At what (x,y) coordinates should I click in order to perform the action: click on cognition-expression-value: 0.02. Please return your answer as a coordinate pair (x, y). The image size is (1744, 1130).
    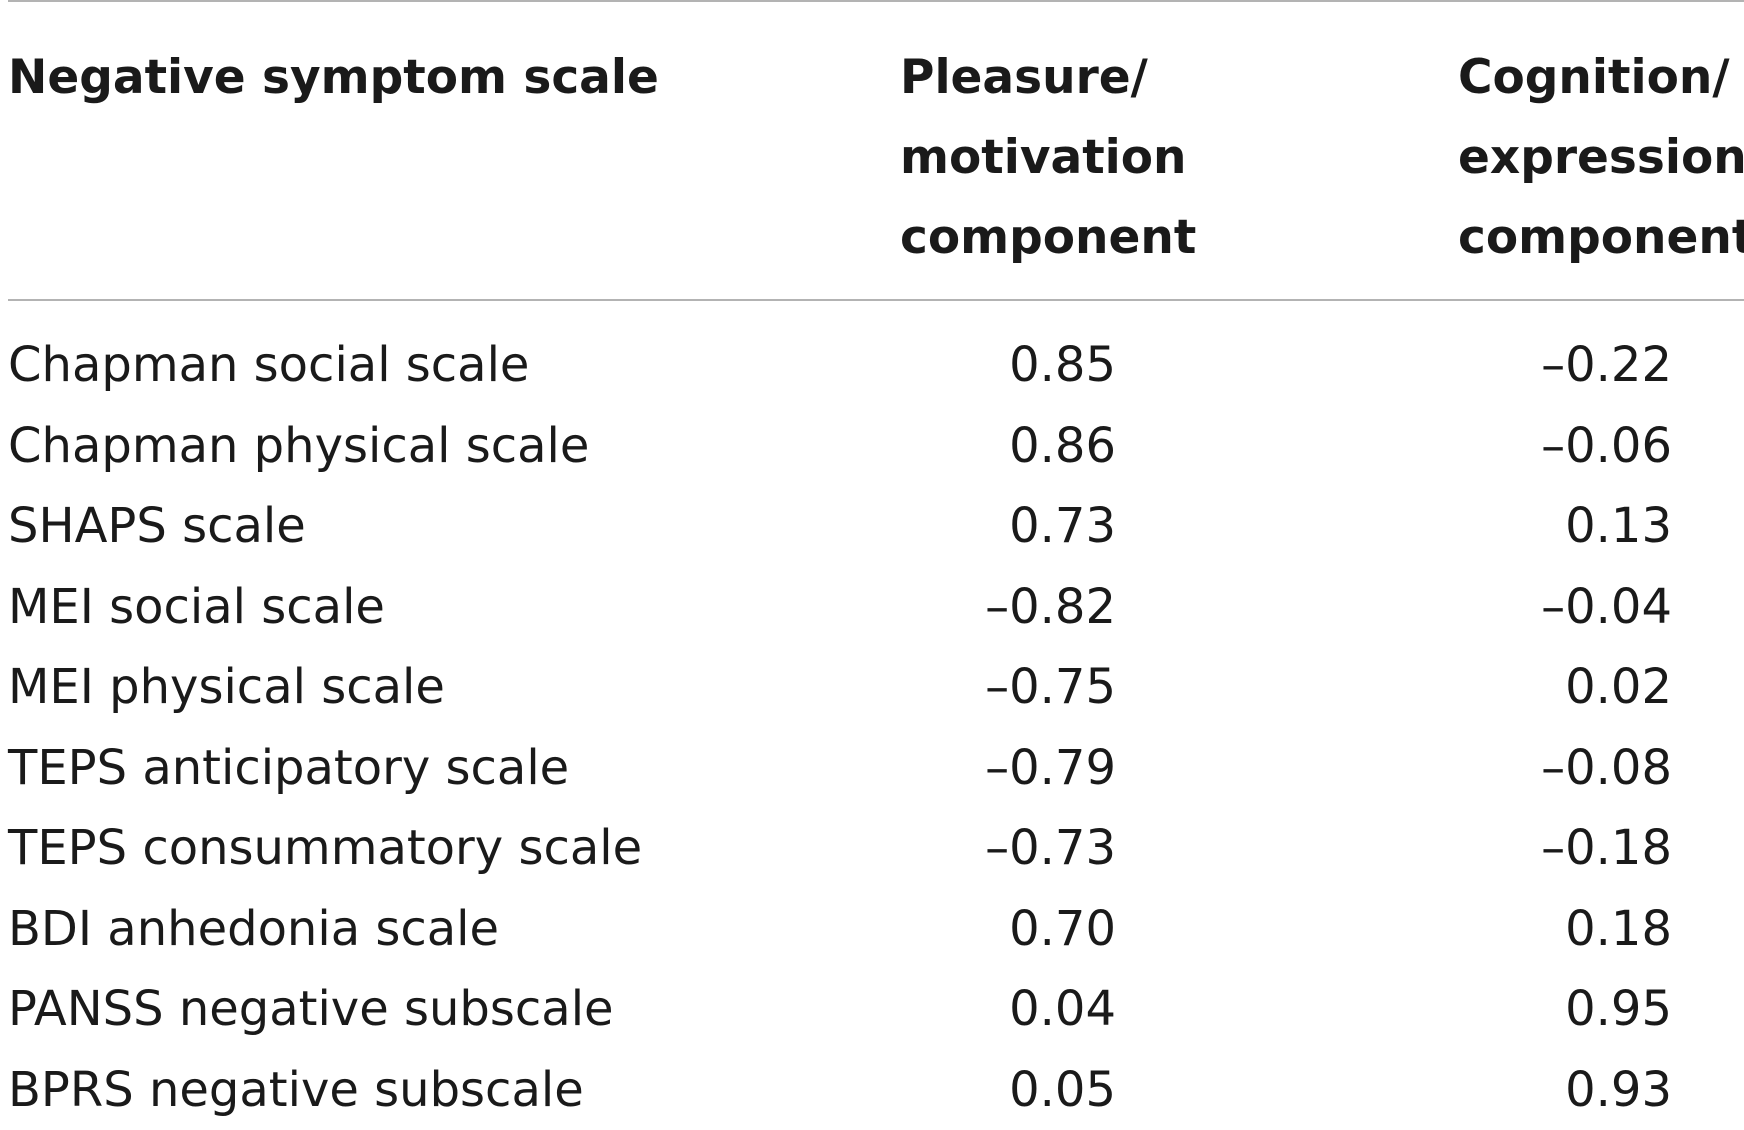
    Looking at the image, I should click on (1618, 687).